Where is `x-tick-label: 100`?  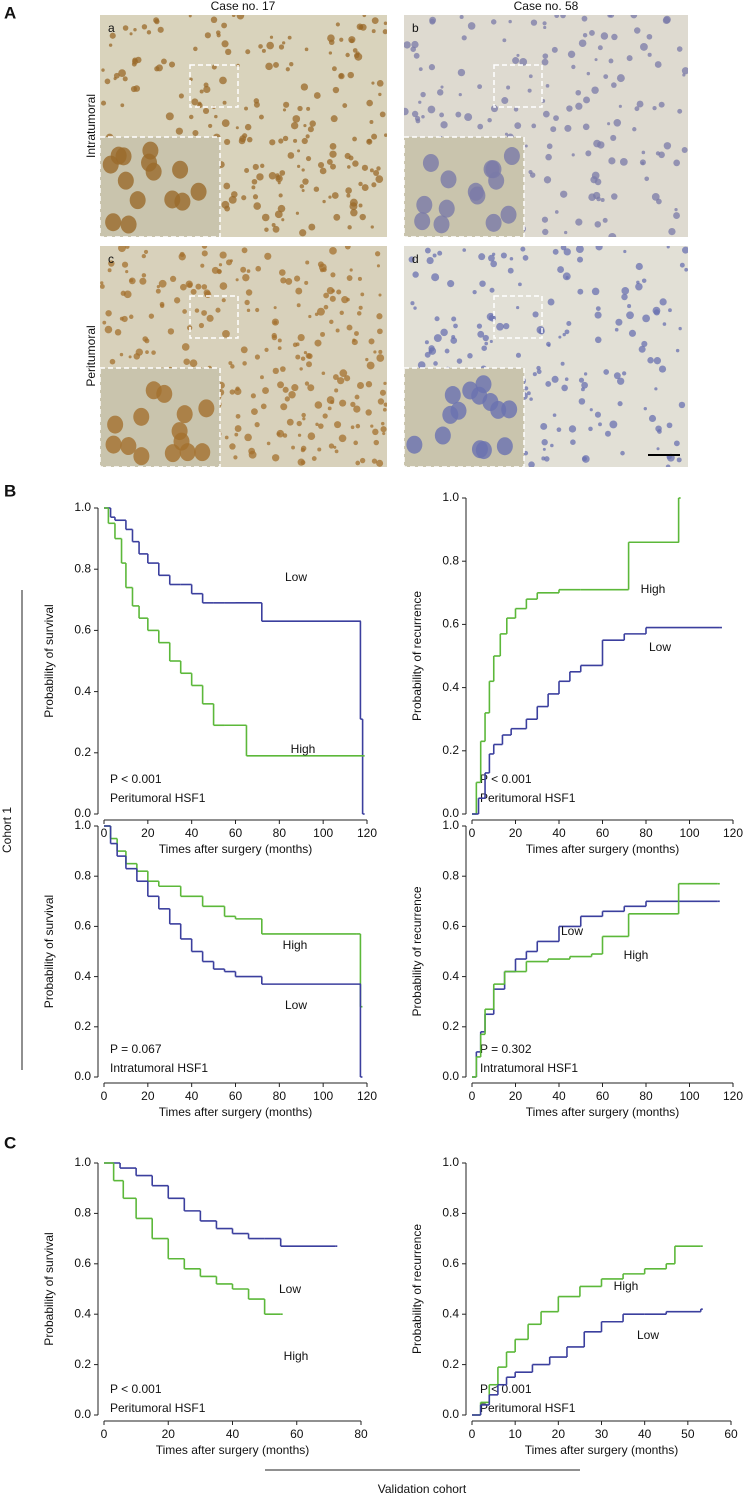
x-tick-label: 100 is located at coordinates (689, 1096).